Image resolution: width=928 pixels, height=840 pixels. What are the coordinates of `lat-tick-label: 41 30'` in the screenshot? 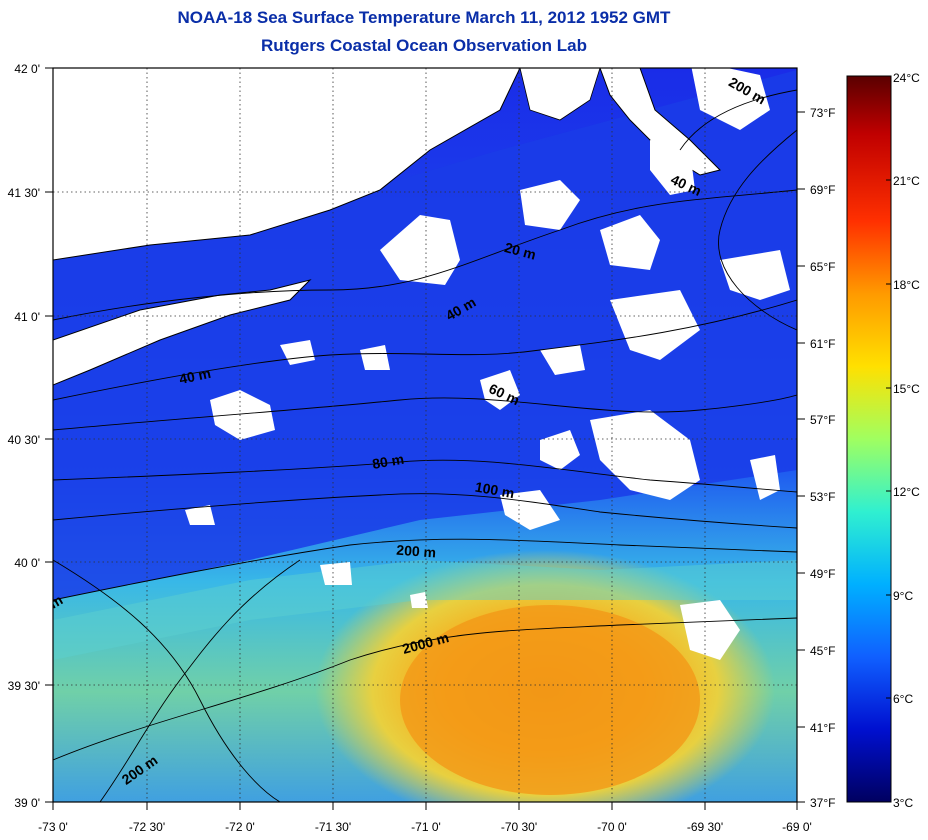 It's located at (24, 193).